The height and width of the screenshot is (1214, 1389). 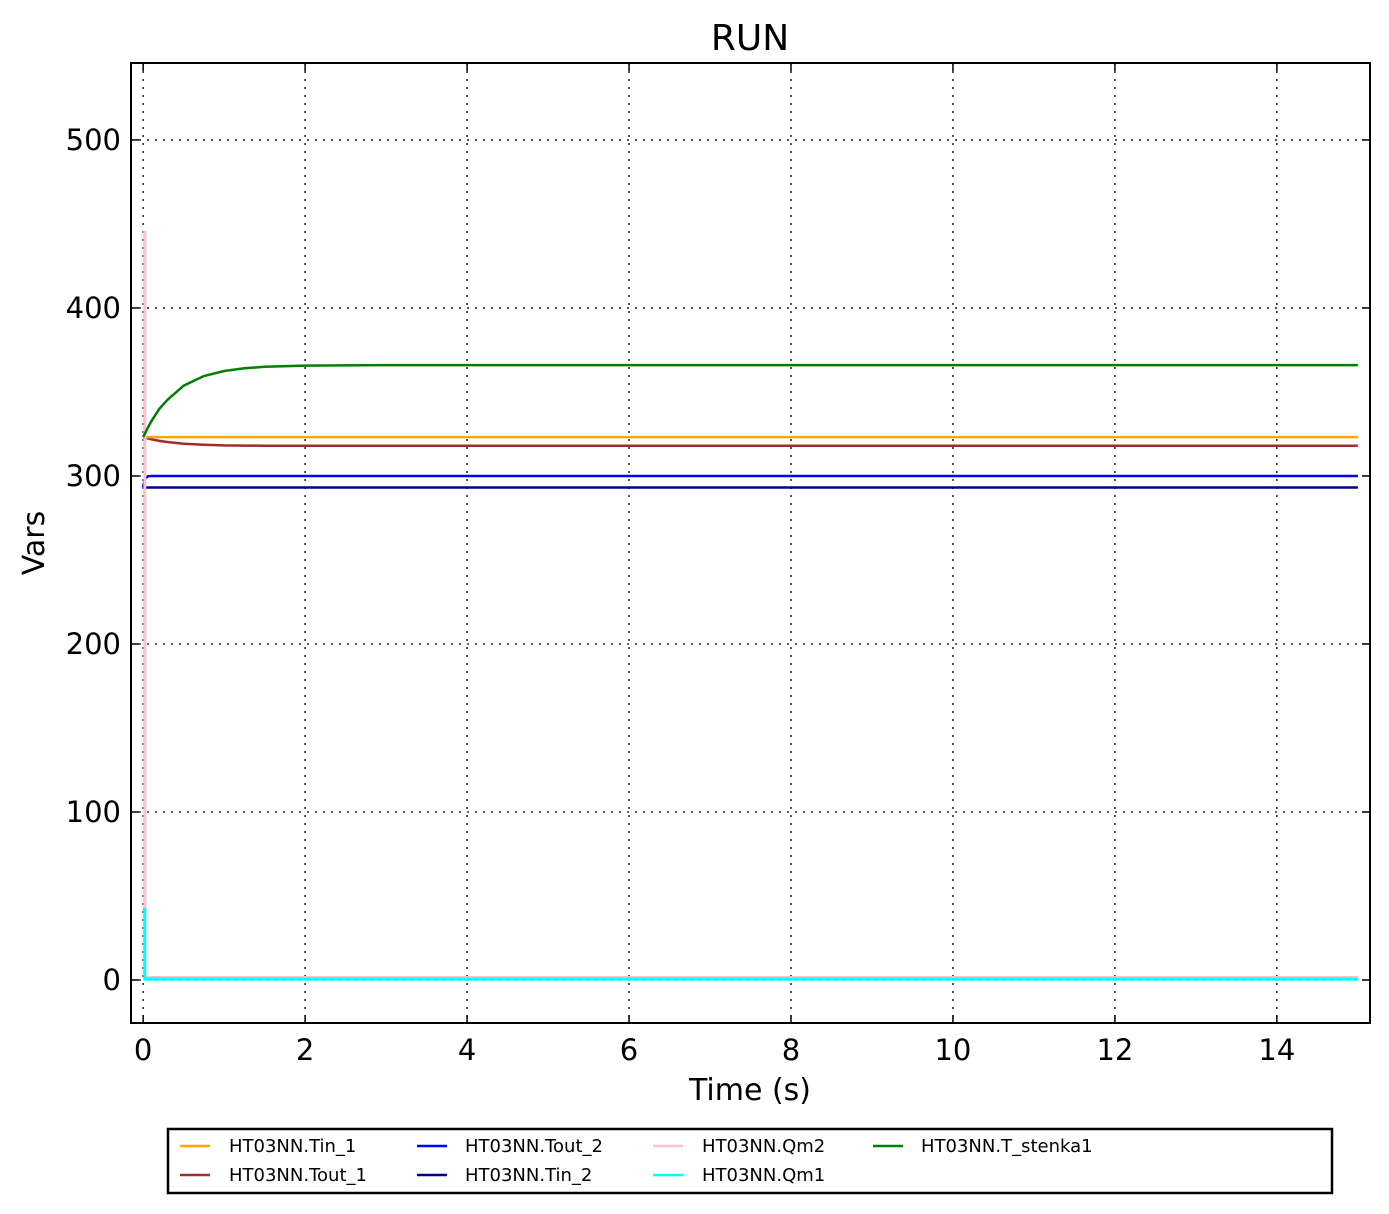 What do you see at coordinates (93, 476) in the screenshot?
I see `y-tick-label: 300` at bounding box center [93, 476].